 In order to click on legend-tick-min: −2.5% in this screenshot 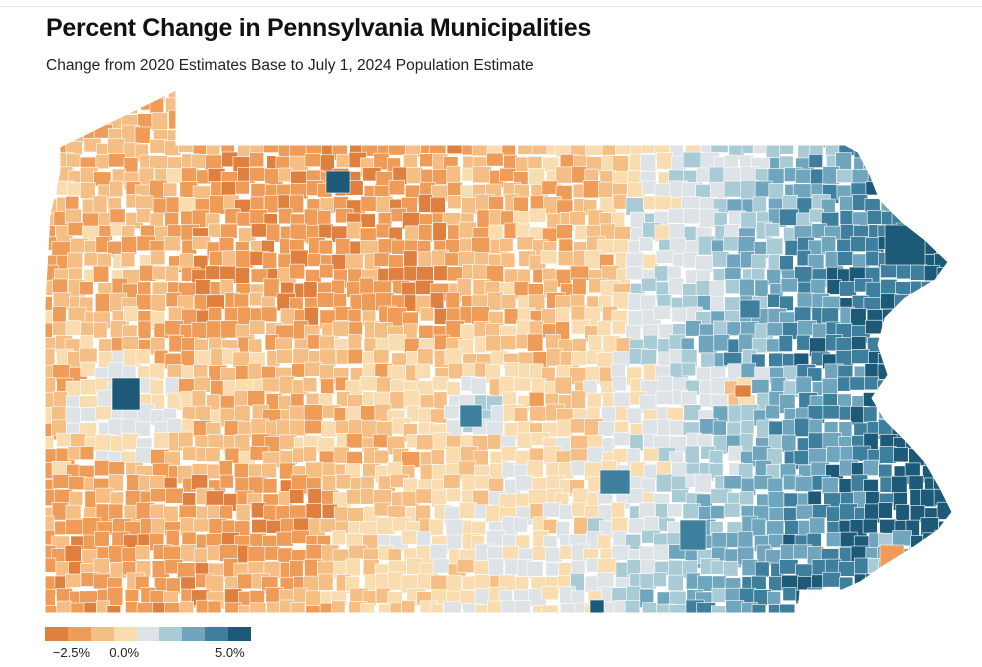, I will do `click(71, 652)`.